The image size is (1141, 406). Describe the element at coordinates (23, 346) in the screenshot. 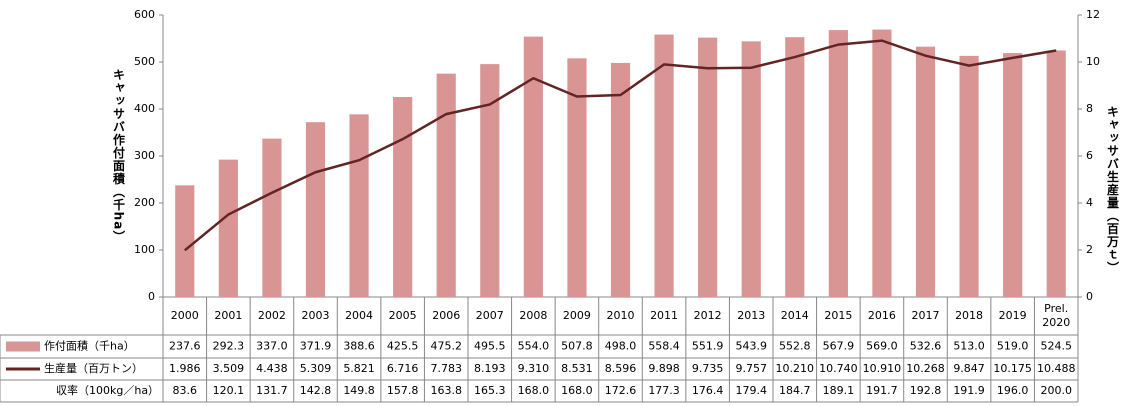

I see `legend-swatch` at that location.